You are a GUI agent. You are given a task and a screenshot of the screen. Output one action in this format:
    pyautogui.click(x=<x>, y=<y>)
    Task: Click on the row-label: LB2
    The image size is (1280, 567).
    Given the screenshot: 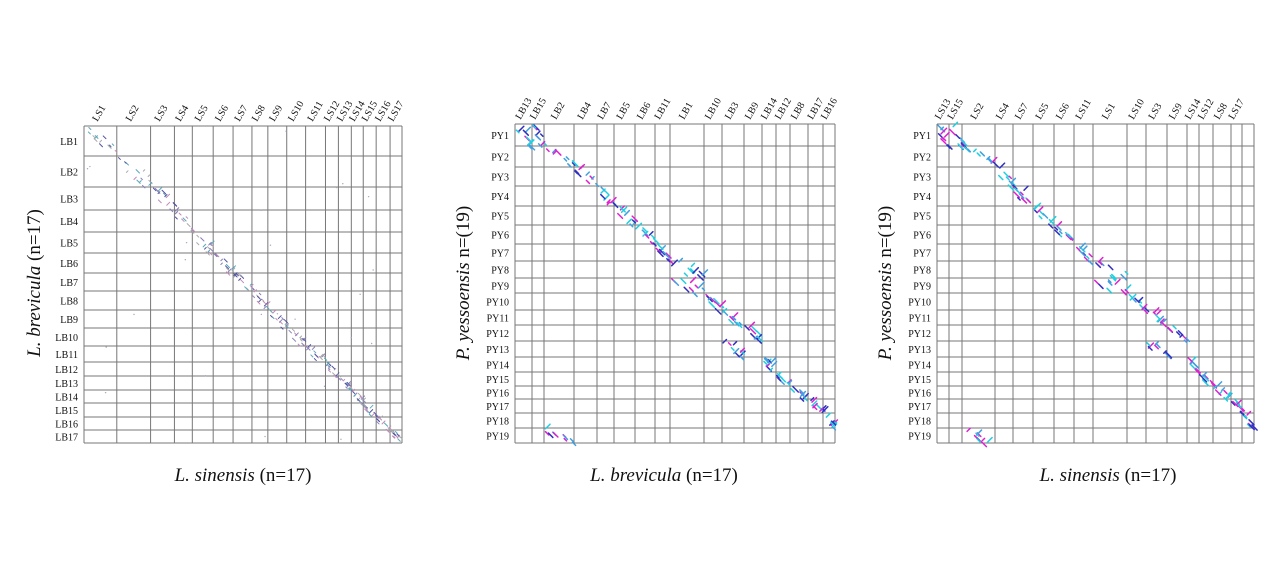 What is the action you would take?
    pyautogui.click(x=69, y=173)
    